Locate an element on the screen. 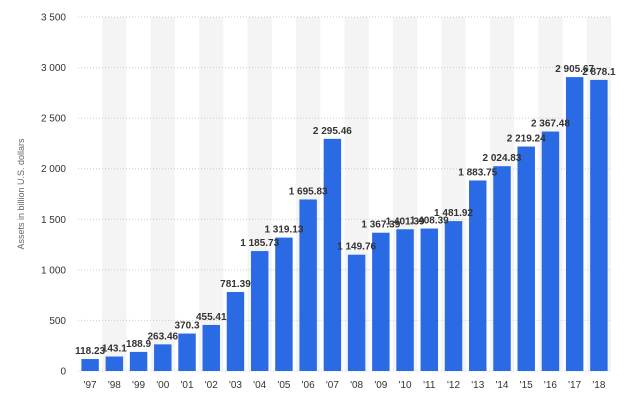 This screenshot has width=631, height=401. y-tick-label: 2 000 is located at coordinates (53, 169).